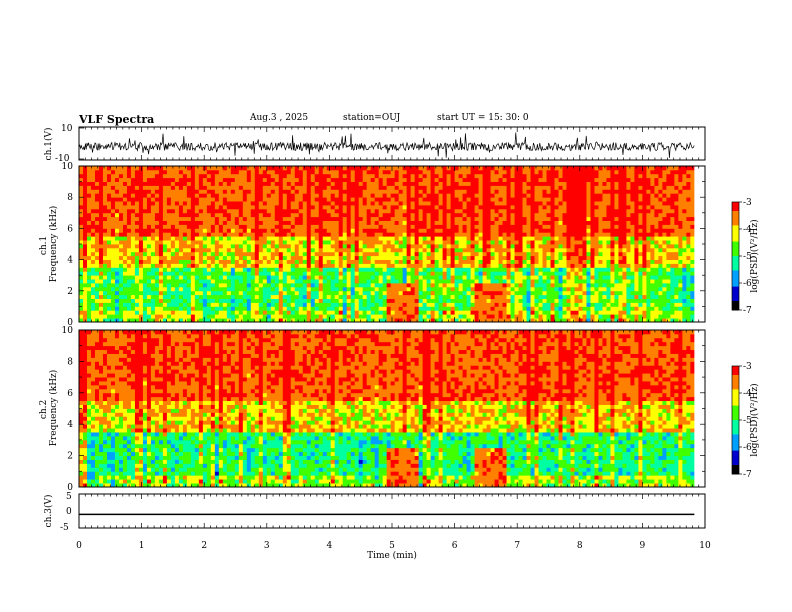  Describe the element at coordinates (386, 145) in the screenshot. I see `ch1-waveform-path` at that location.